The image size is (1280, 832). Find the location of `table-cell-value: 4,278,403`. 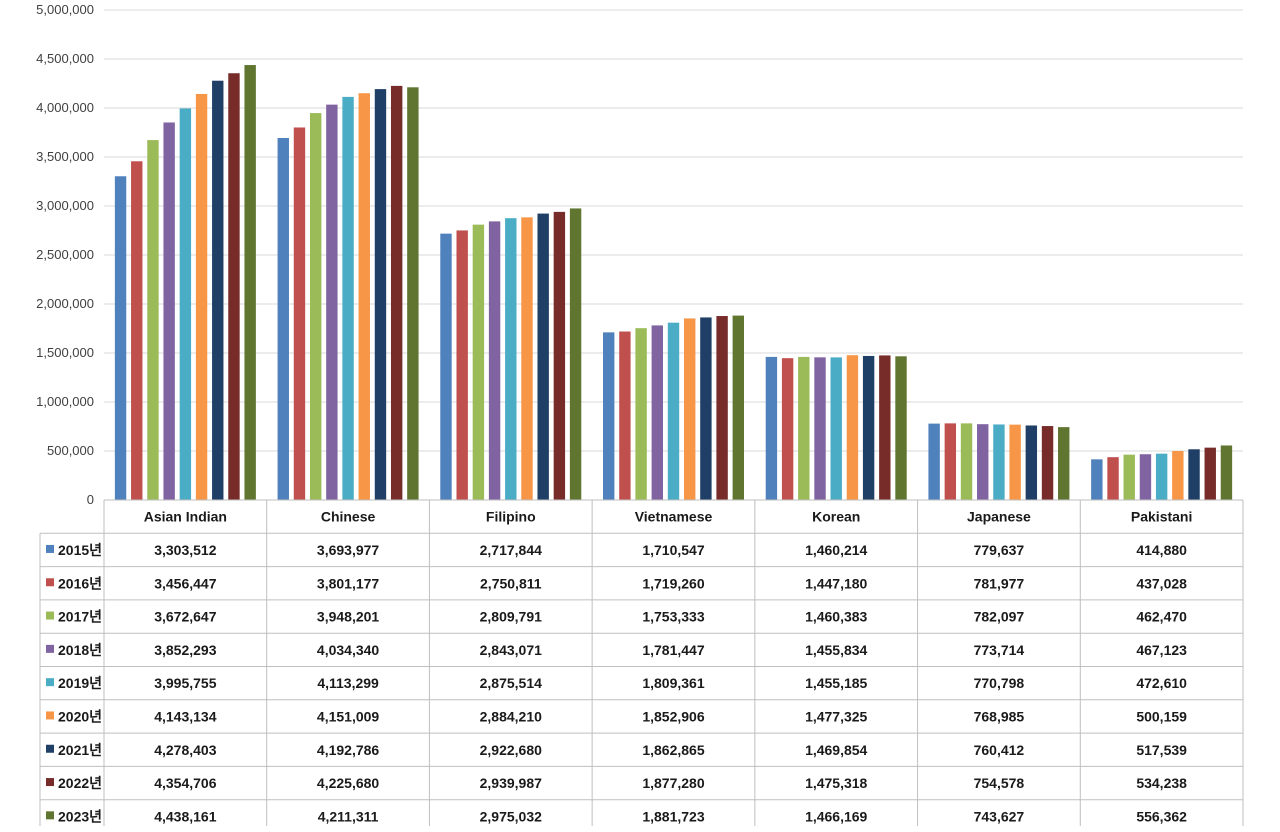

table-cell-value: 4,278,403 is located at coordinates (185, 750).